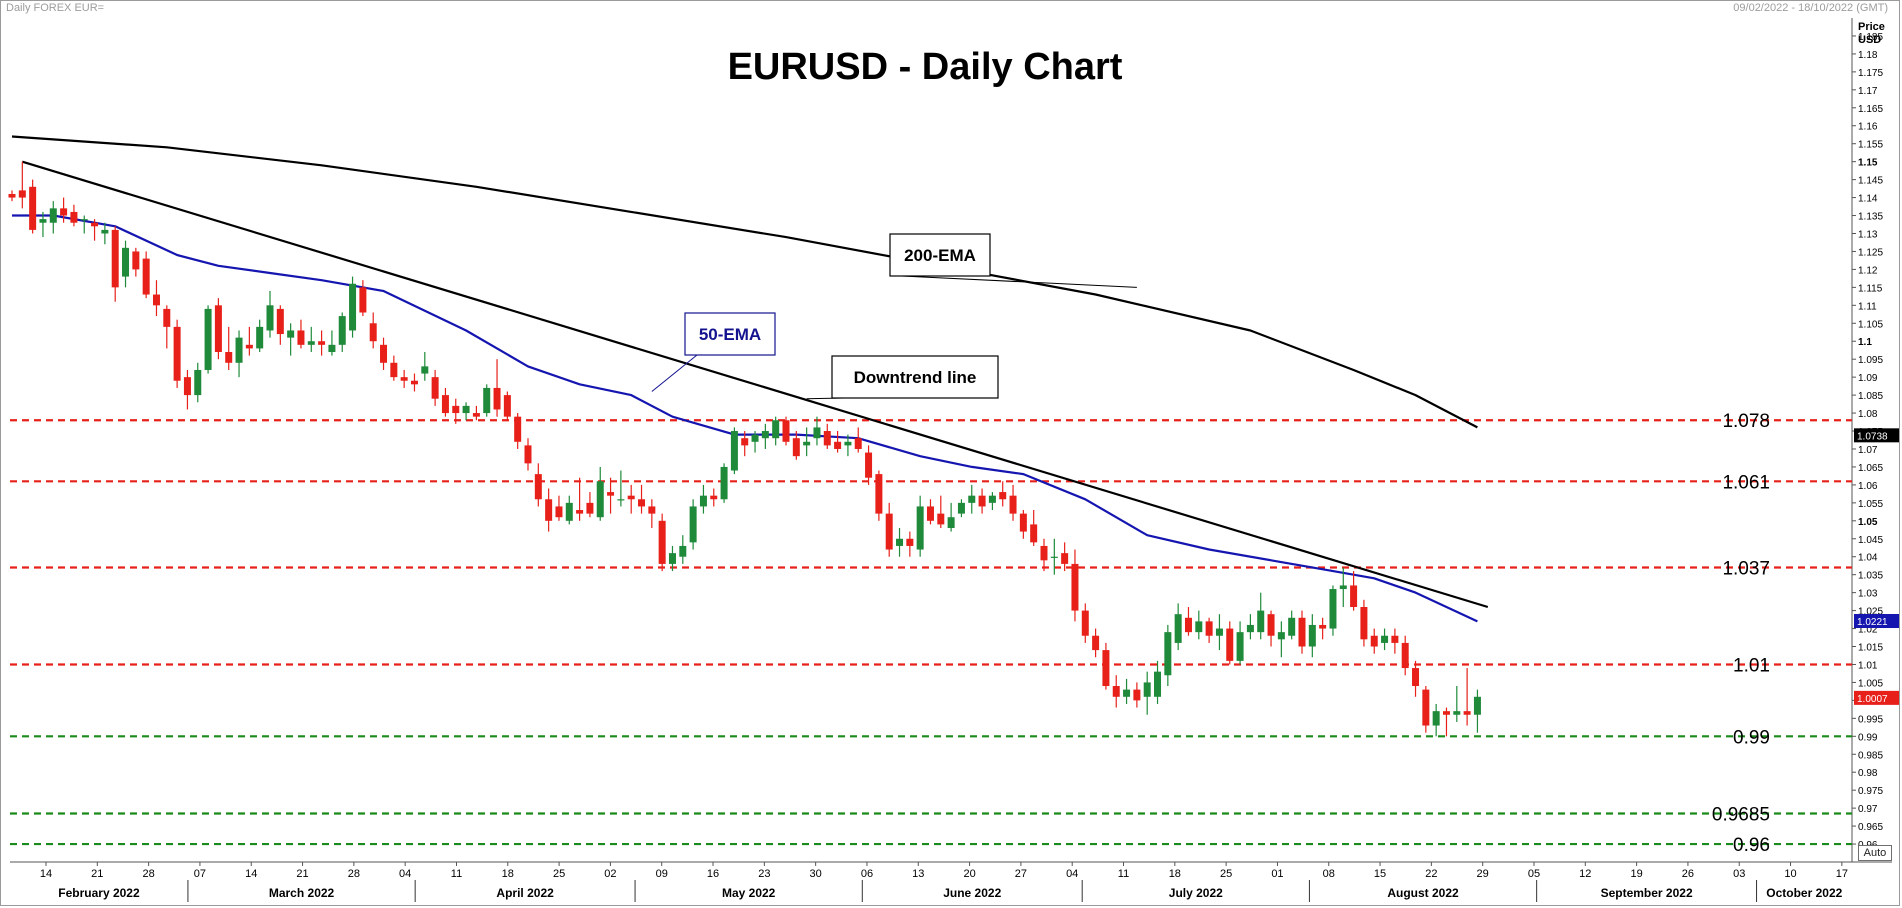 This screenshot has height=908, width=1902. I want to click on x-tick-label: 15, so click(1380, 874).